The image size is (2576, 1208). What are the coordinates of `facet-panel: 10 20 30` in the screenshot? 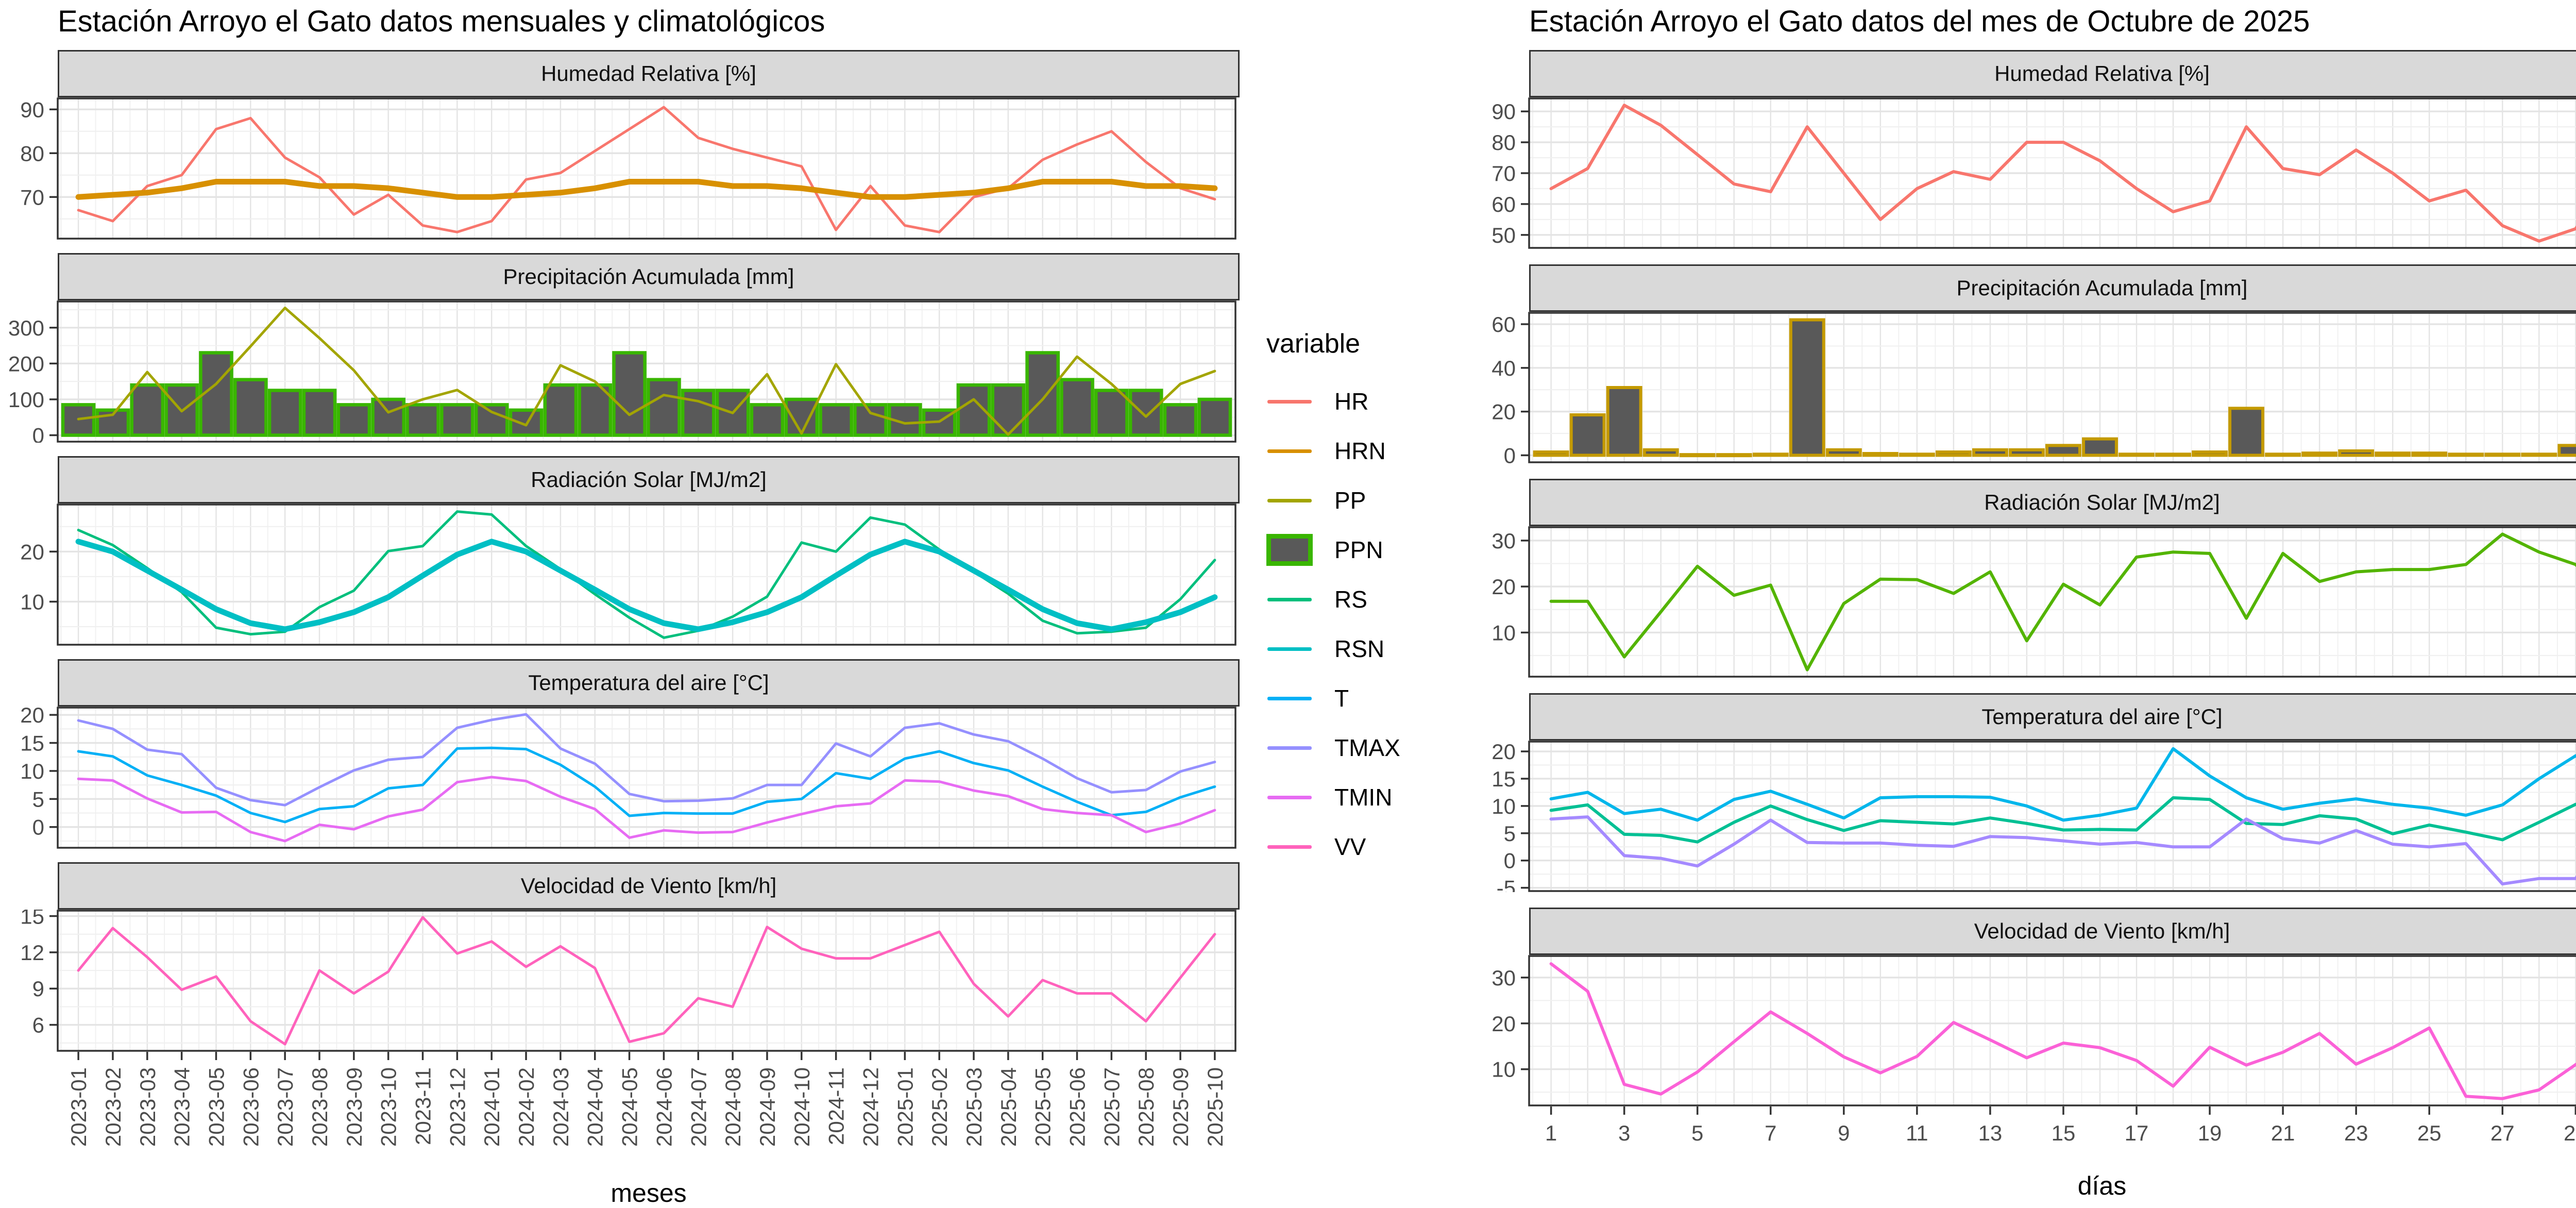 It's located at (2034, 1030).